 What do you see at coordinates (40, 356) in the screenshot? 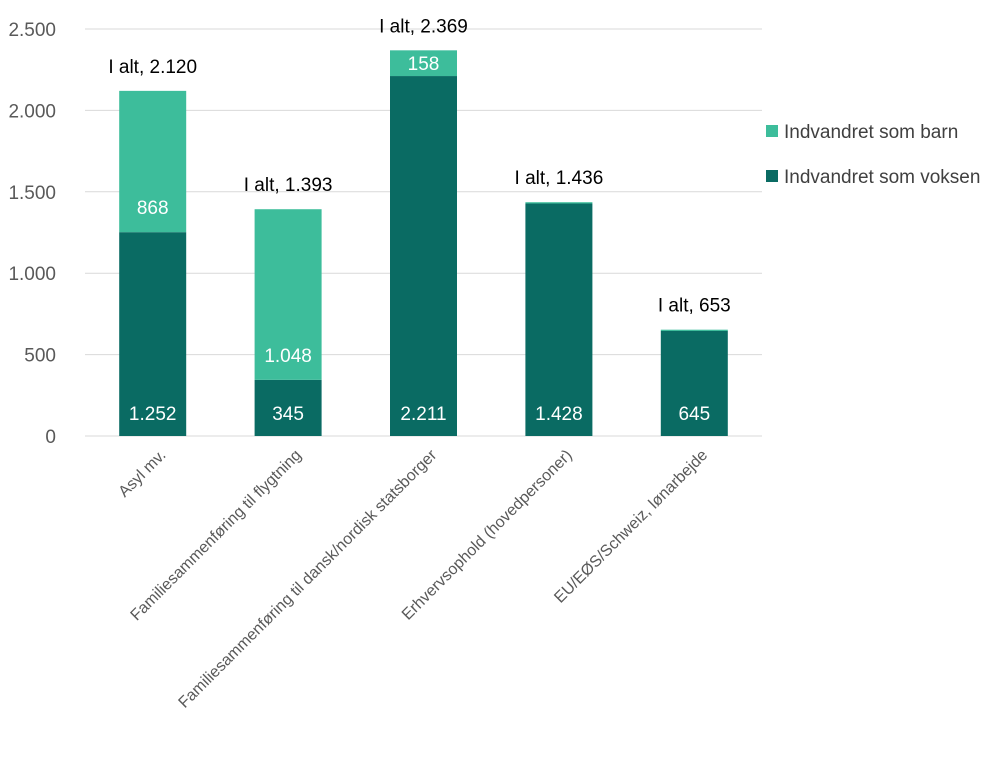
I see `y-tick-label: 500` at bounding box center [40, 356].